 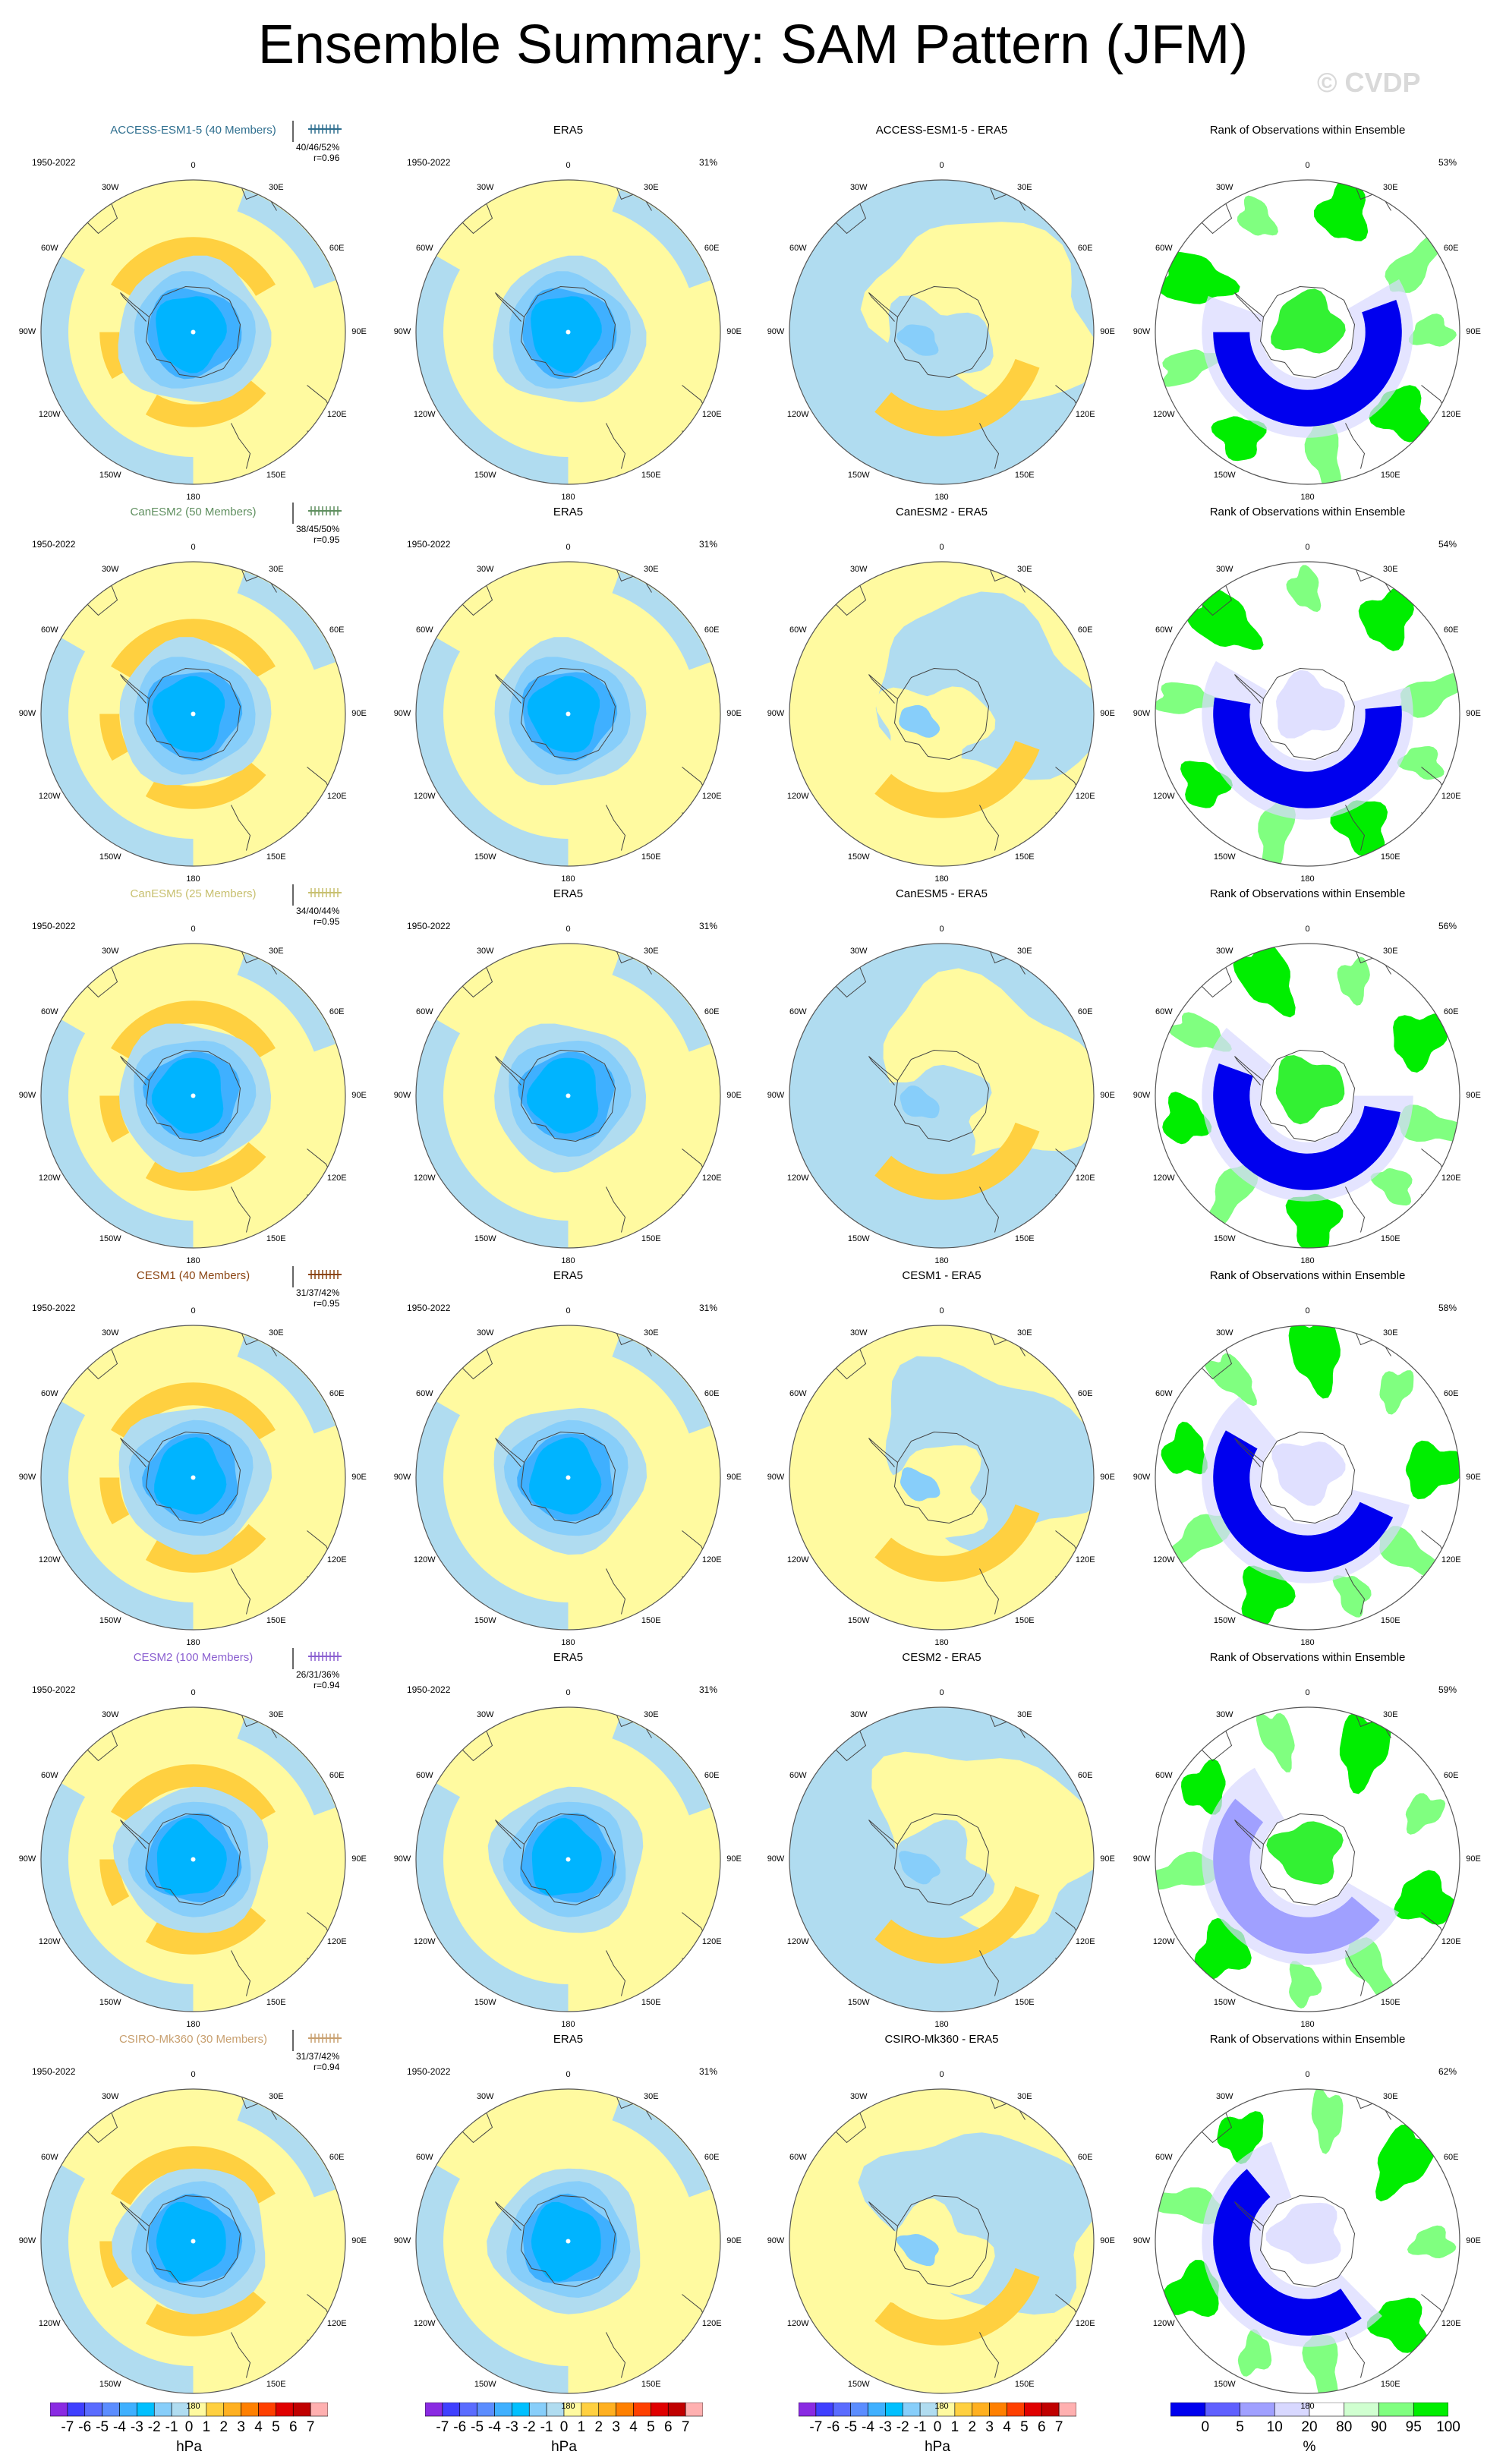 What do you see at coordinates (429, 2071) in the screenshot?
I see `period-label-r6-c2: 1950-2022` at bounding box center [429, 2071].